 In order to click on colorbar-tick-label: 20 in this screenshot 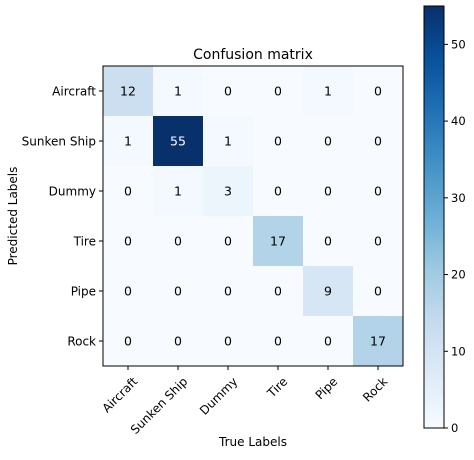, I will do `click(458, 275)`.